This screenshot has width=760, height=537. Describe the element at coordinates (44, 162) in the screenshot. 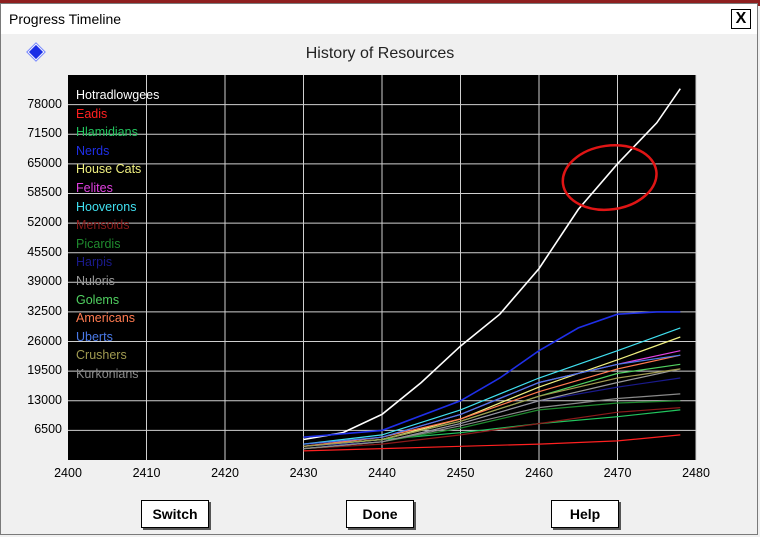

I see `y-tick-label: 65000` at that location.